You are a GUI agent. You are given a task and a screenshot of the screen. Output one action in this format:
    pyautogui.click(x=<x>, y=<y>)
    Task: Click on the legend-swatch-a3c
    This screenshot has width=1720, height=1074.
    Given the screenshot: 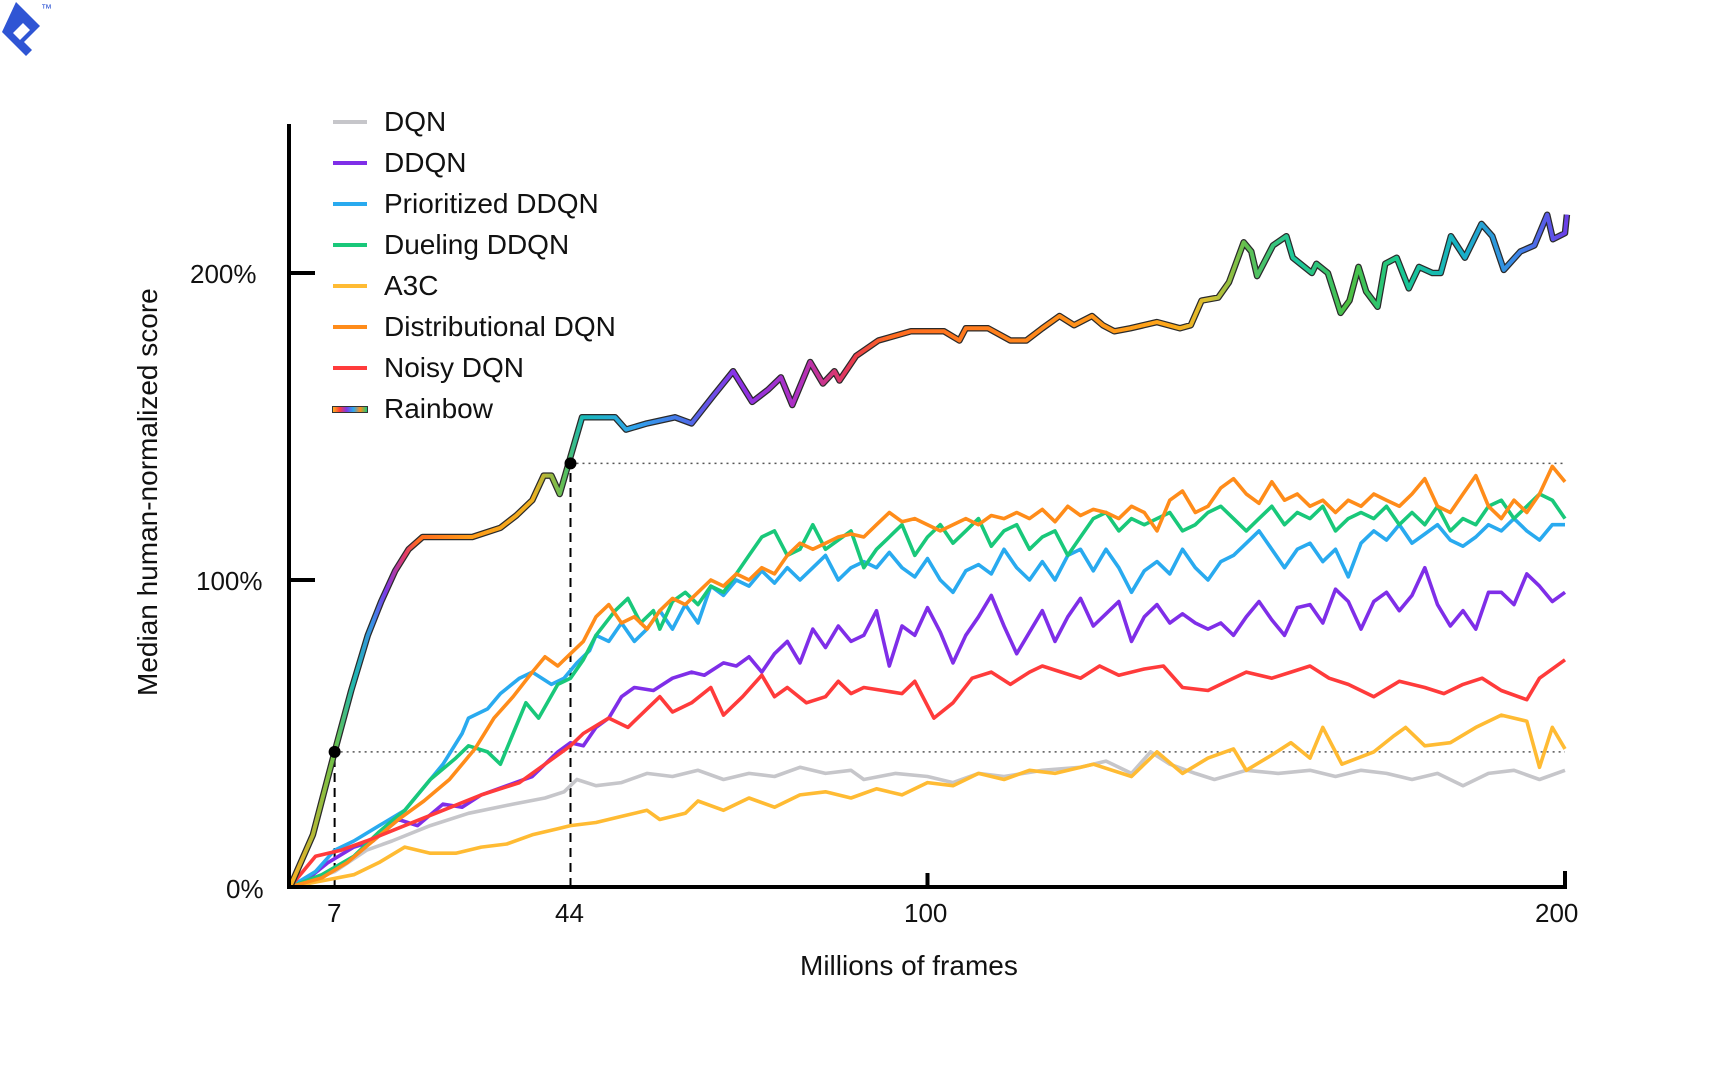 What is the action you would take?
    pyautogui.click(x=350, y=286)
    